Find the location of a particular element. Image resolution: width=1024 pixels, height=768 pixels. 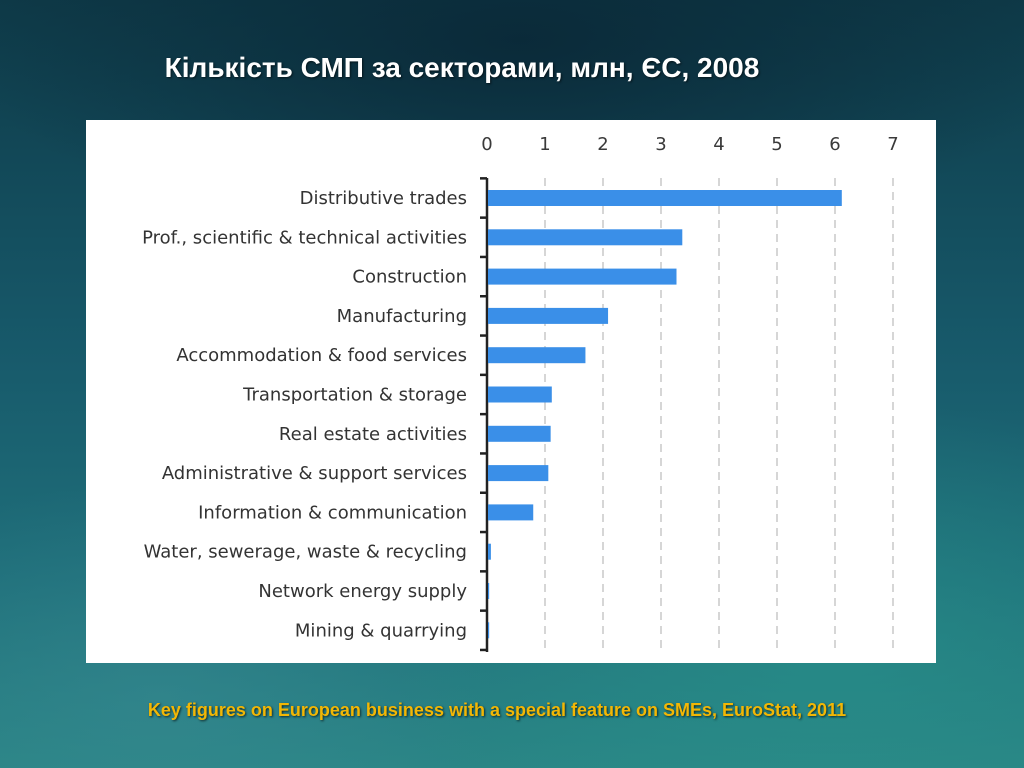

category-label: Manufacturing is located at coordinates (402, 316).